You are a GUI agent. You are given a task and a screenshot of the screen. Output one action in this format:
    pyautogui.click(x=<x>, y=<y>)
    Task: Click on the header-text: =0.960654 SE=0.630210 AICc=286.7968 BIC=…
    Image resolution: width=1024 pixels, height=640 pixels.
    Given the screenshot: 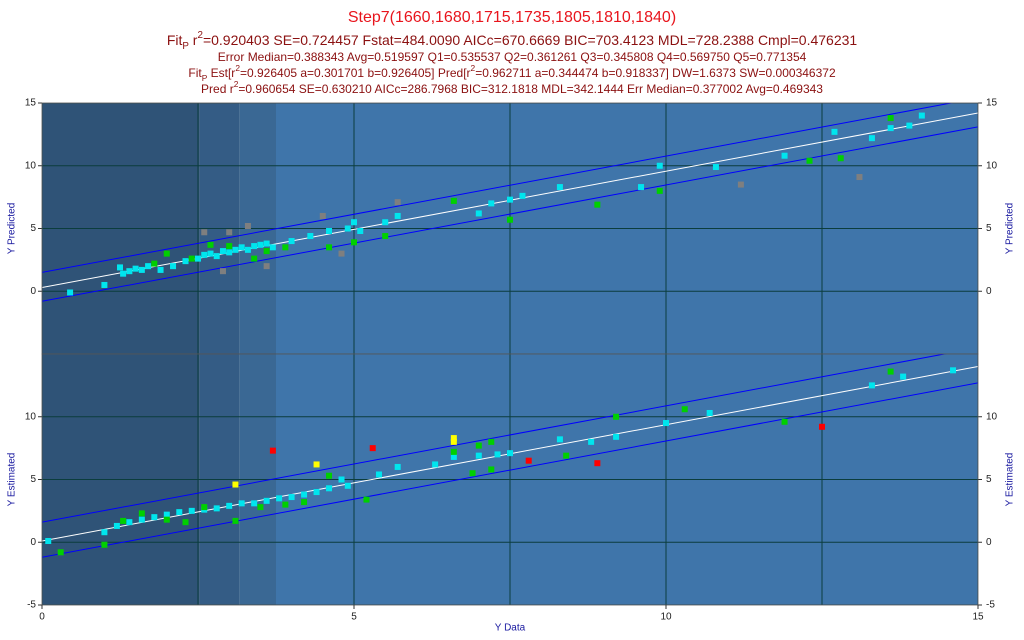 What is the action you would take?
    pyautogui.click(x=530, y=89)
    